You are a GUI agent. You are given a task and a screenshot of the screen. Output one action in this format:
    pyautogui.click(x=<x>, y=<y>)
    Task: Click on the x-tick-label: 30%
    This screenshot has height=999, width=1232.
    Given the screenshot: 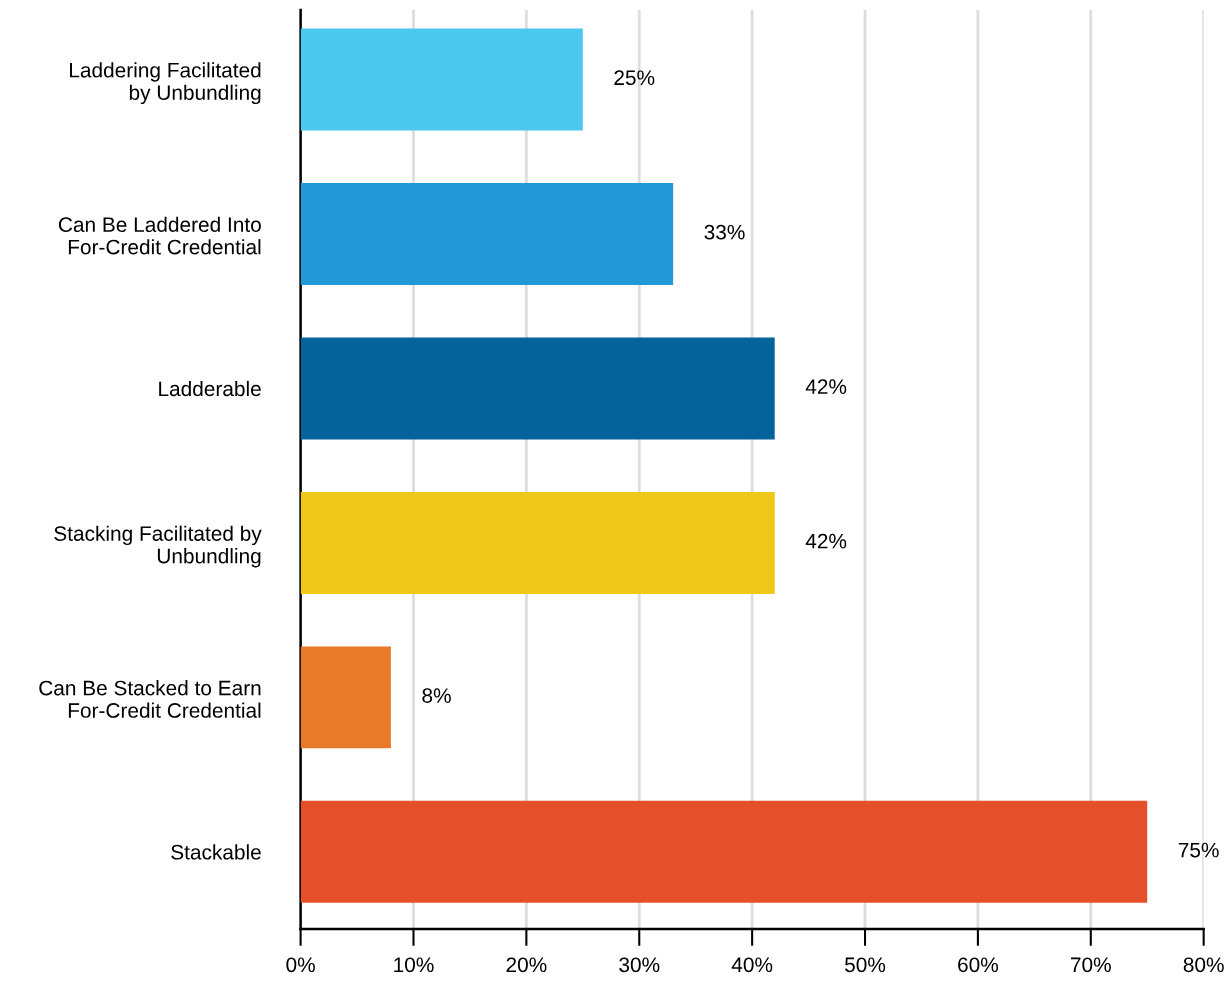 What is the action you would take?
    pyautogui.click(x=639, y=965)
    